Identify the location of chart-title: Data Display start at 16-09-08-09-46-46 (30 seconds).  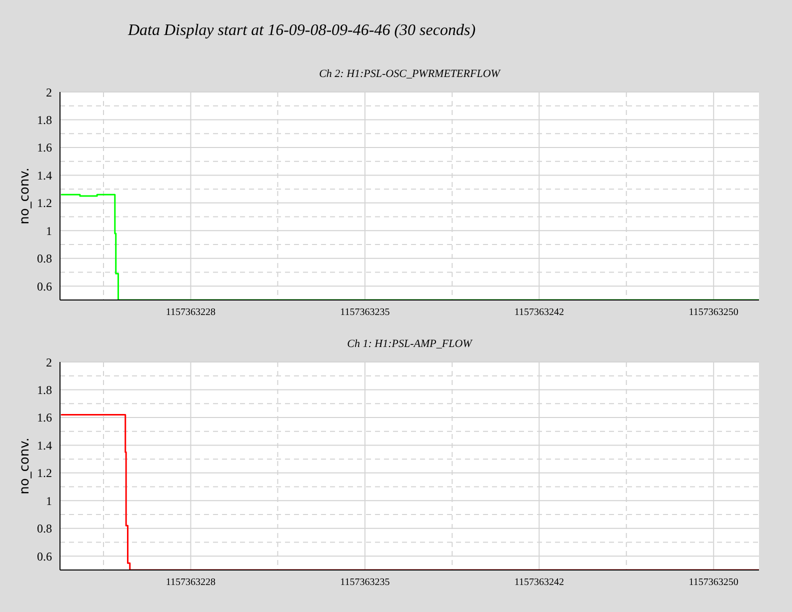
(302, 31).